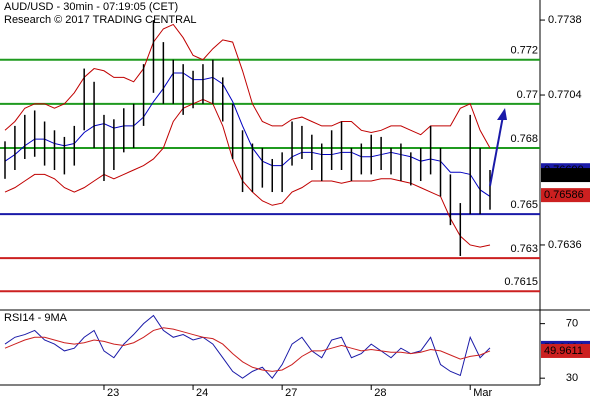  I want to click on forecast-arrow, so click(496, 151).